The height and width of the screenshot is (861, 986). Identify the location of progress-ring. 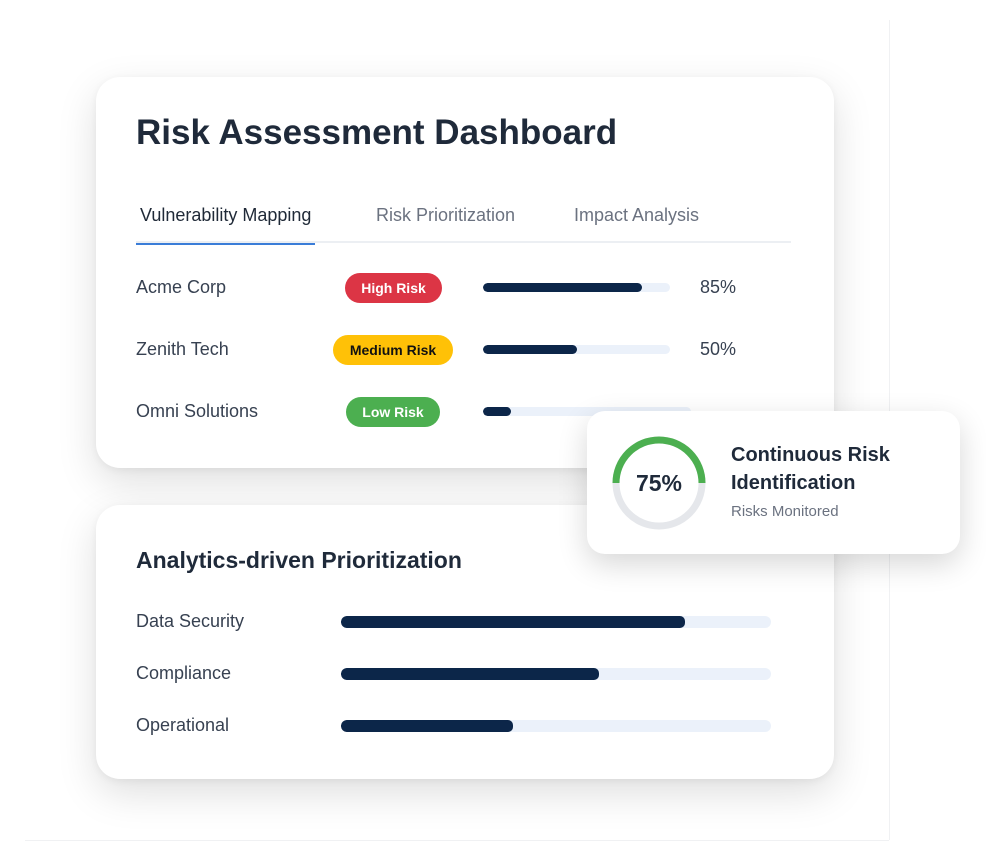
(659, 483).